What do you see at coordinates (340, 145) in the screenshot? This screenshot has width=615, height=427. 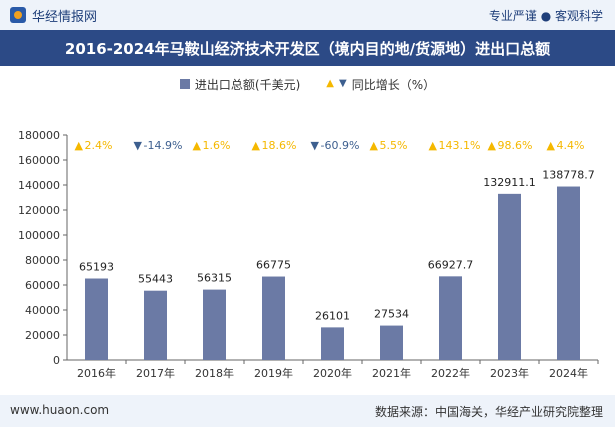 I see `growth-value-label: -60.9%` at bounding box center [340, 145].